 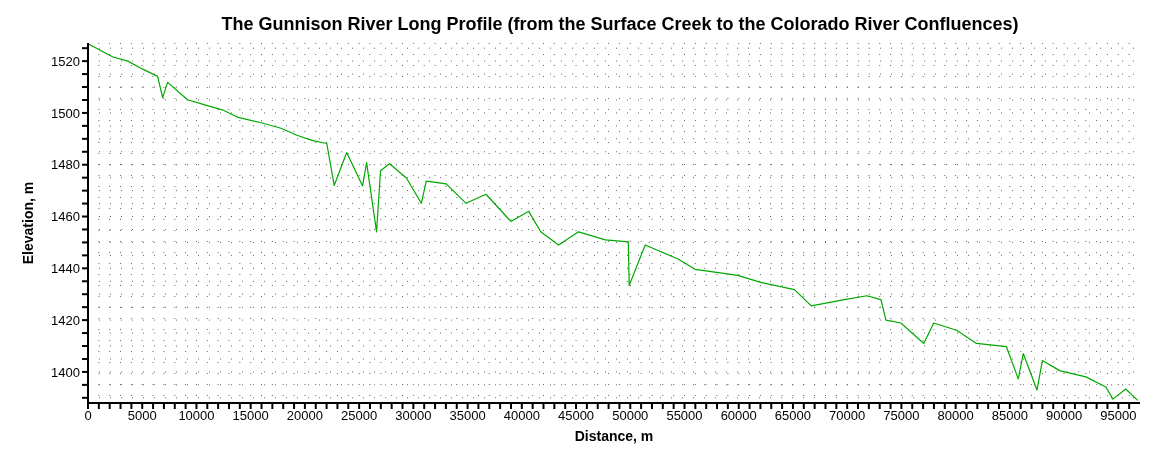 I want to click on x-tick-label: 35000, so click(x=467, y=416).